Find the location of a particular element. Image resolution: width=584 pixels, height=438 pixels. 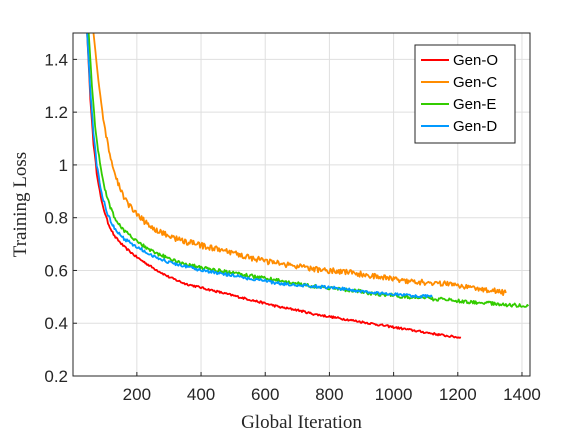

x-axis: 200 400 600 800 1000 1200 1400 is located at coordinates (332, 388).